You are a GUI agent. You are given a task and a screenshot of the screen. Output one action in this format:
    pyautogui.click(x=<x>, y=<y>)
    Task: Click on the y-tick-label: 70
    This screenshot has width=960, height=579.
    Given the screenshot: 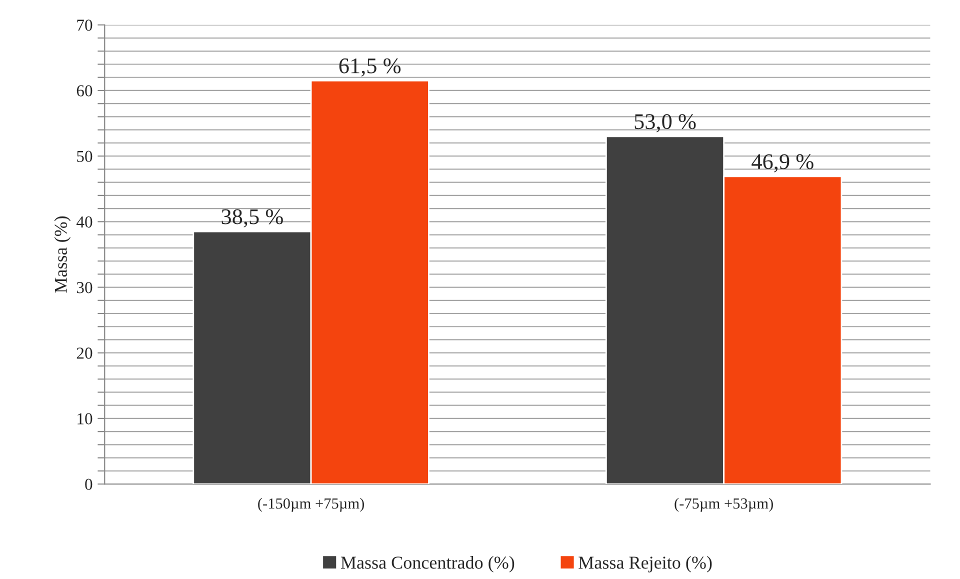 What is the action you would take?
    pyautogui.click(x=84, y=25)
    